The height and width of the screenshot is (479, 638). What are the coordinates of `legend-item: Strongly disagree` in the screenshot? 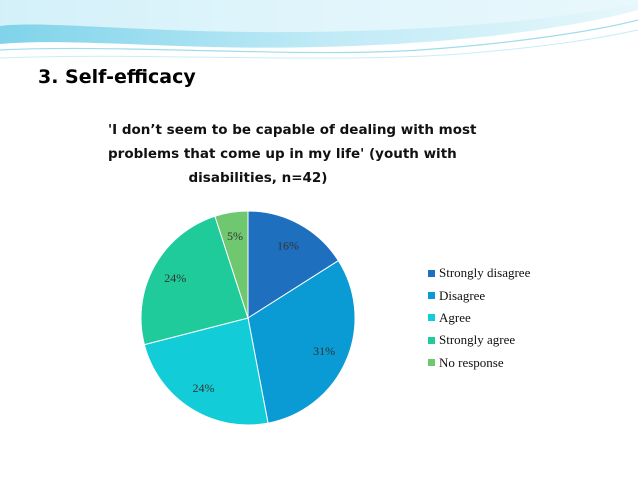 It's located at (479, 273).